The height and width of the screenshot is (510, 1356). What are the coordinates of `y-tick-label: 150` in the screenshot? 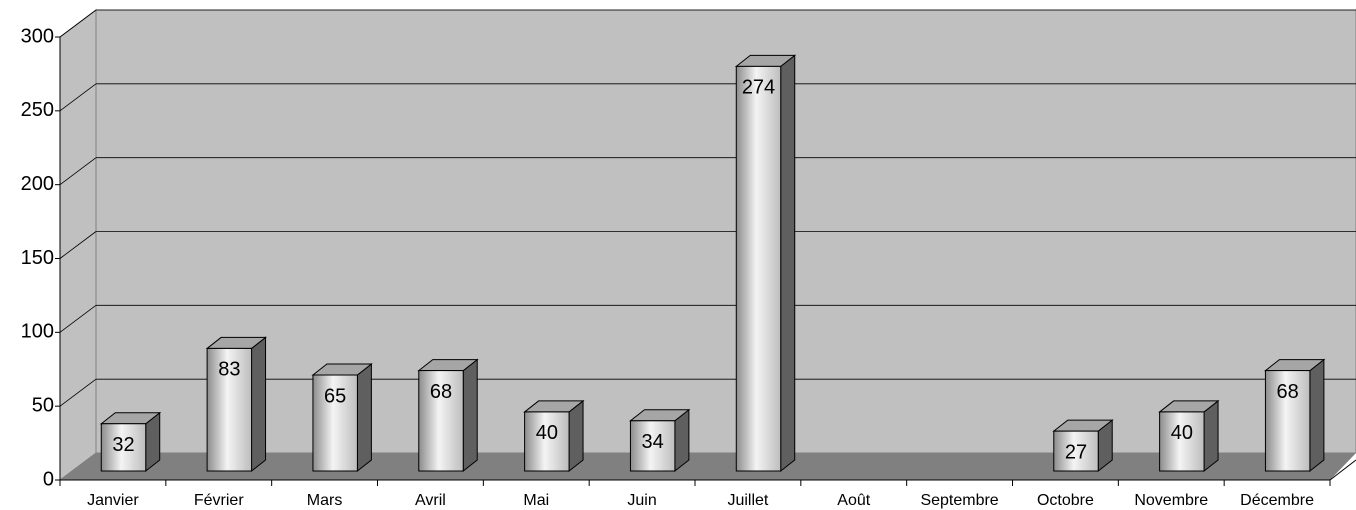 It's located at (37, 258).